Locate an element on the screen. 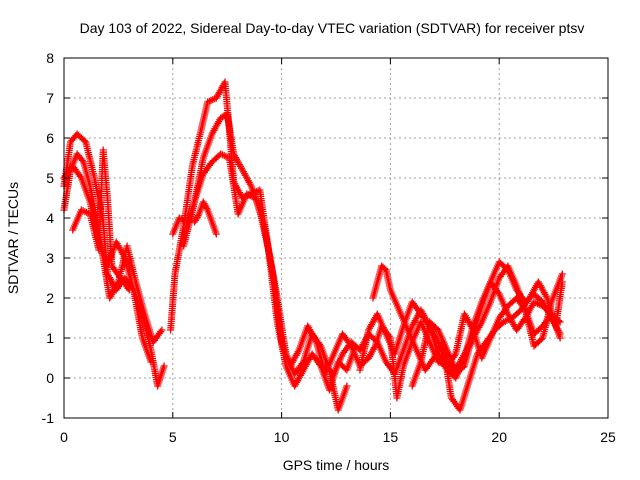  y-tick-label: 4 is located at coordinates (50, 218).